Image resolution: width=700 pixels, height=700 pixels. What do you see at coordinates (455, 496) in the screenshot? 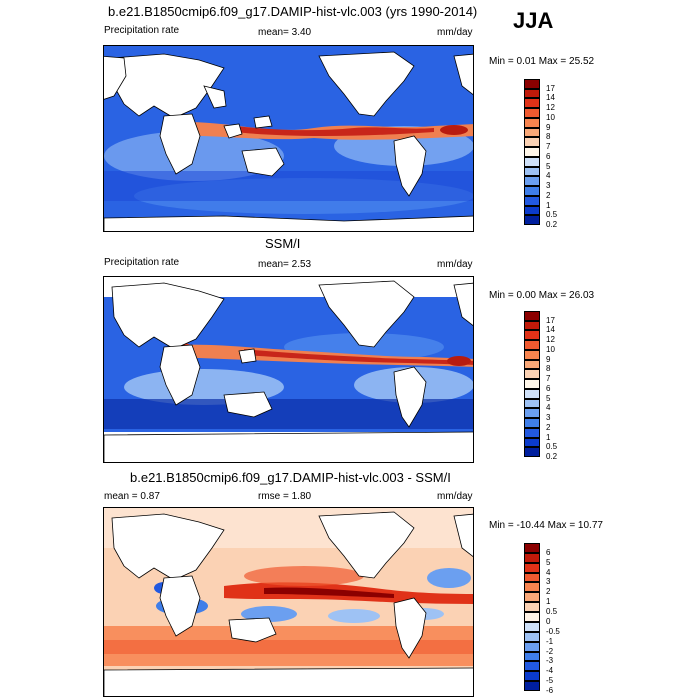
I see `panel3-units-label: mm/day` at bounding box center [455, 496].